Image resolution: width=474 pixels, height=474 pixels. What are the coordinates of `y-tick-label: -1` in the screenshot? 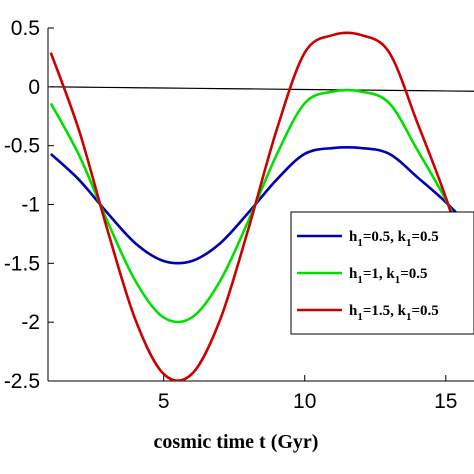 It's located at (30, 205).